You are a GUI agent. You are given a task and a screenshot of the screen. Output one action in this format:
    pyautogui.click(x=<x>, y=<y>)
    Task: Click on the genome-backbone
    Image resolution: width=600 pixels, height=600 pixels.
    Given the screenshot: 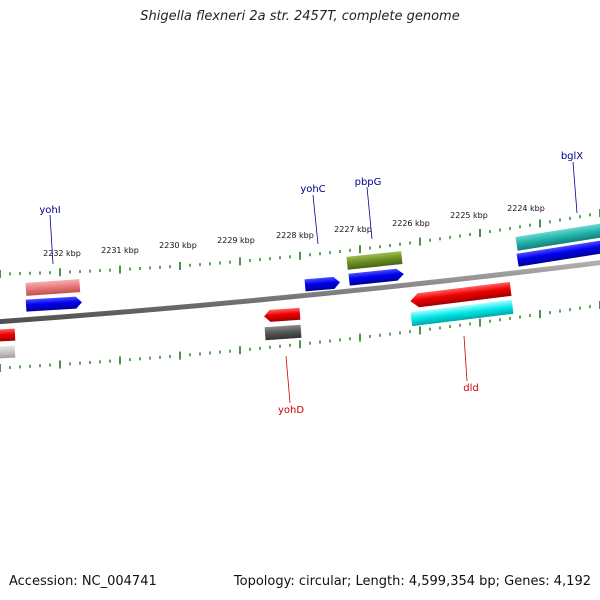 What is the action you would take?
    pyautogui.click(x=300, y=292)
    